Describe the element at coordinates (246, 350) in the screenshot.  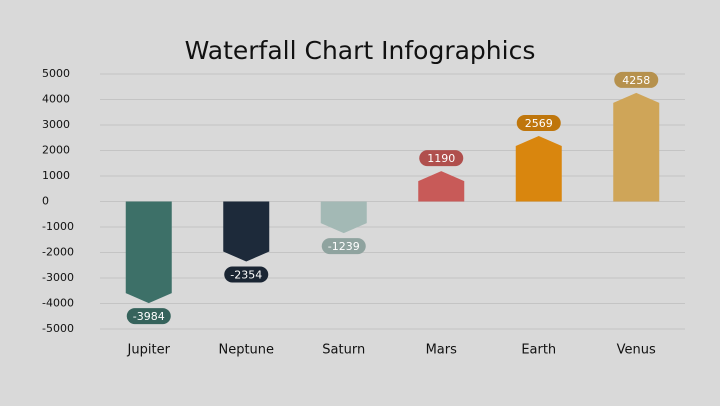
I see `x-tick-label: Neptune` at that location.